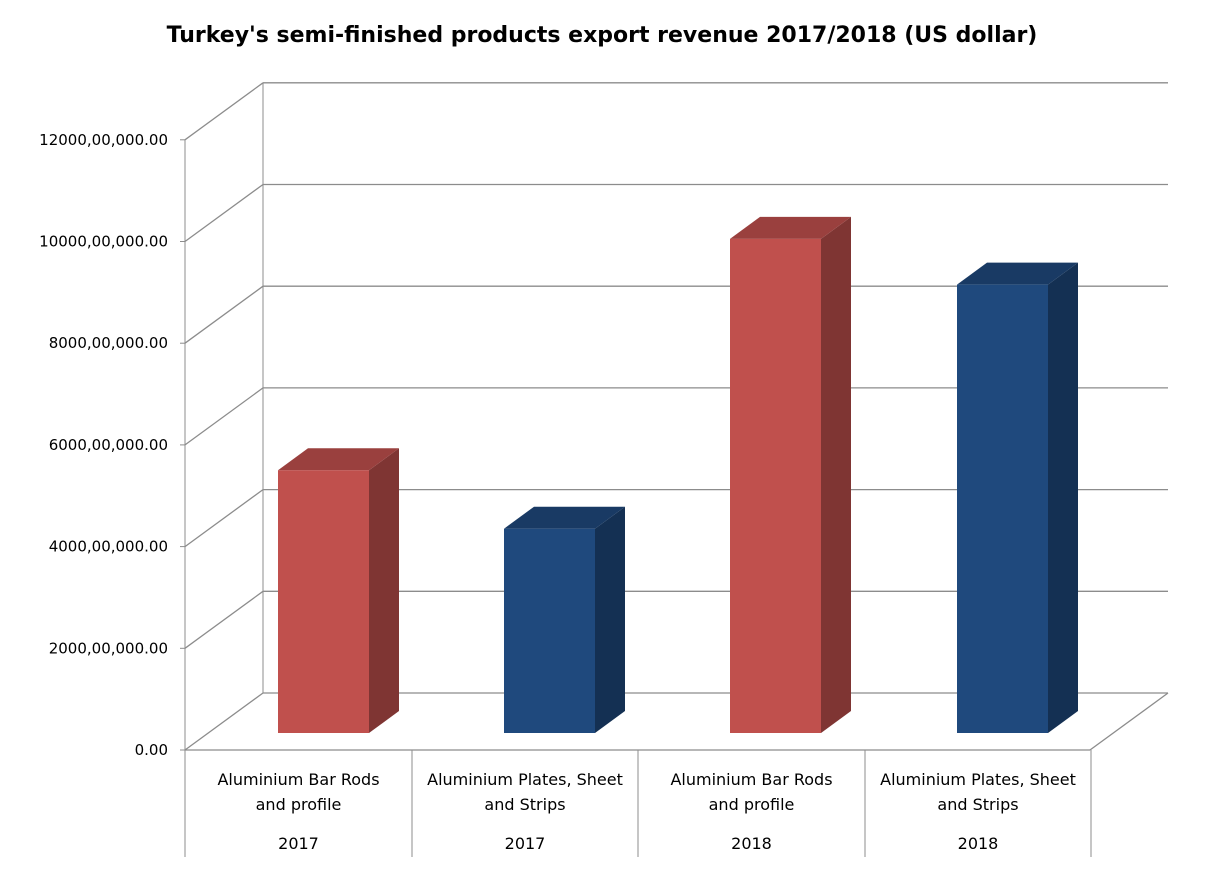 This screenshot has width=1205, height=871. Describe the element at coordinates (108, 547) in the screenshot. I see `y-tick-label: 4000,00,000.00` at that location.